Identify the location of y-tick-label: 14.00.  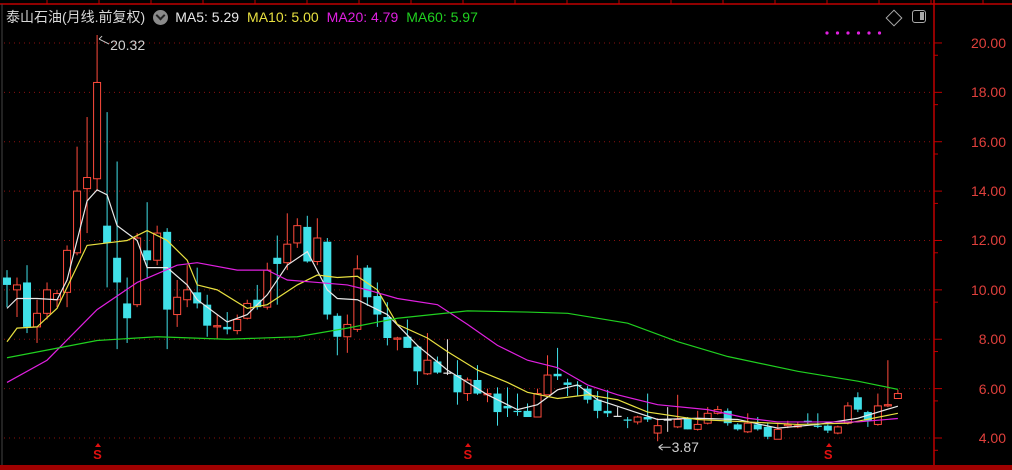
(988, 191).